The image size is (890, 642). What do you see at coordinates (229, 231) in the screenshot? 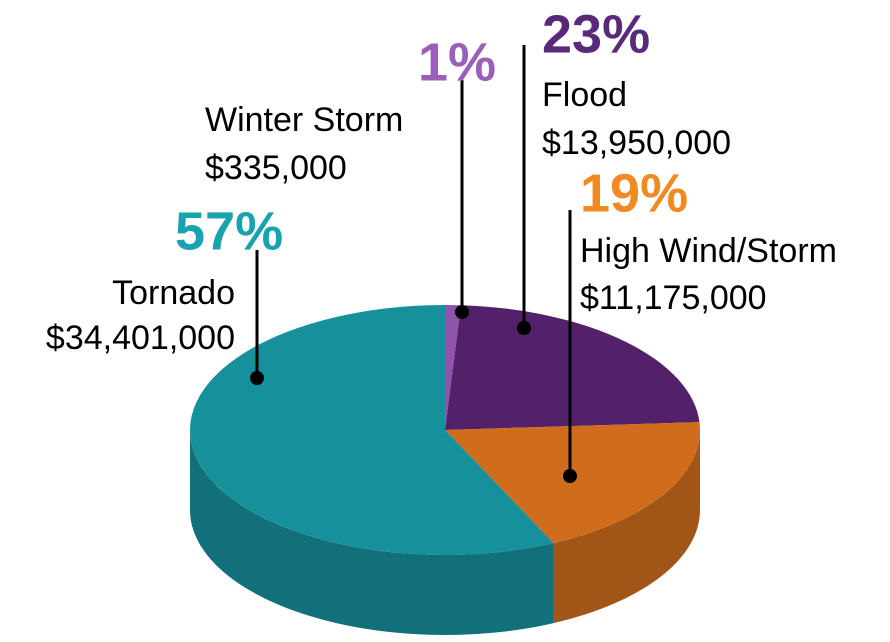
I see `value-label: 57%` at bounding box center [229, 231].